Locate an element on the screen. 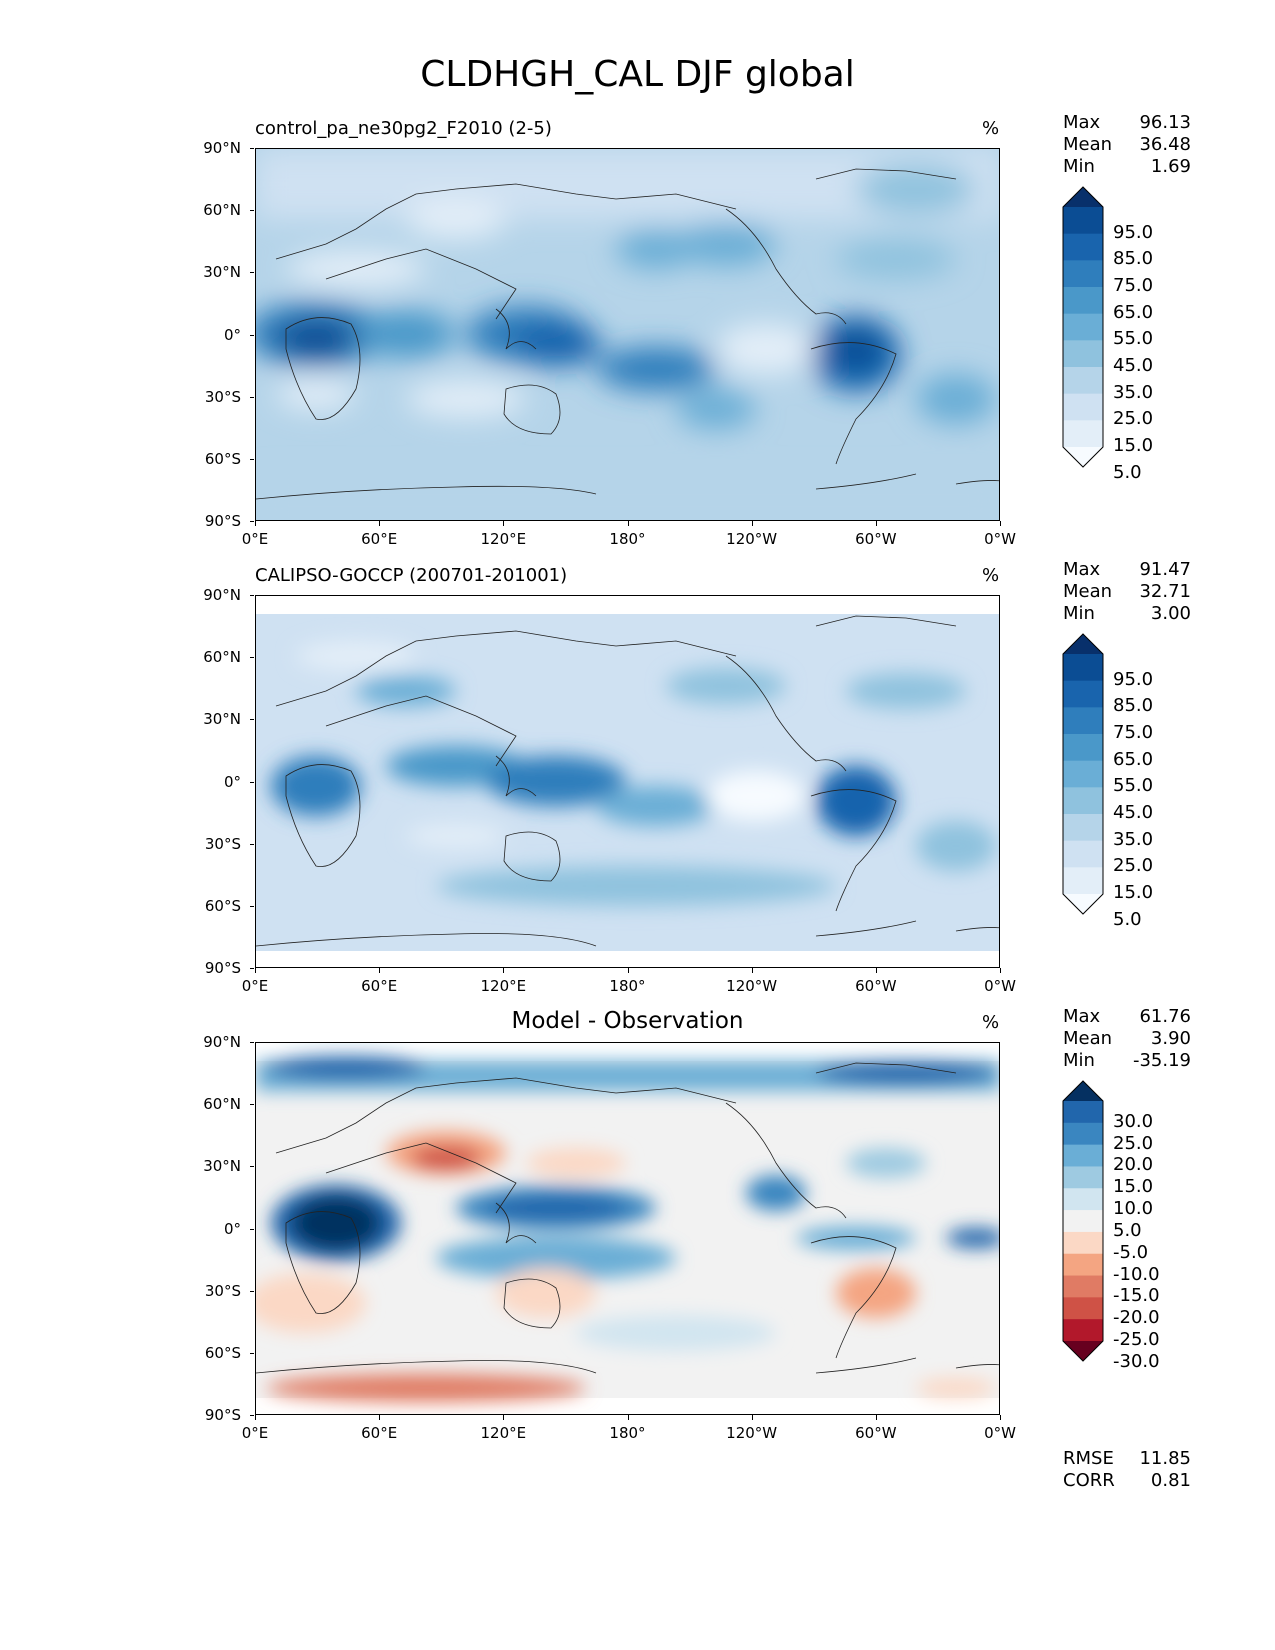  stat-value: 61.76 is located at coordinates (1165, 1016).